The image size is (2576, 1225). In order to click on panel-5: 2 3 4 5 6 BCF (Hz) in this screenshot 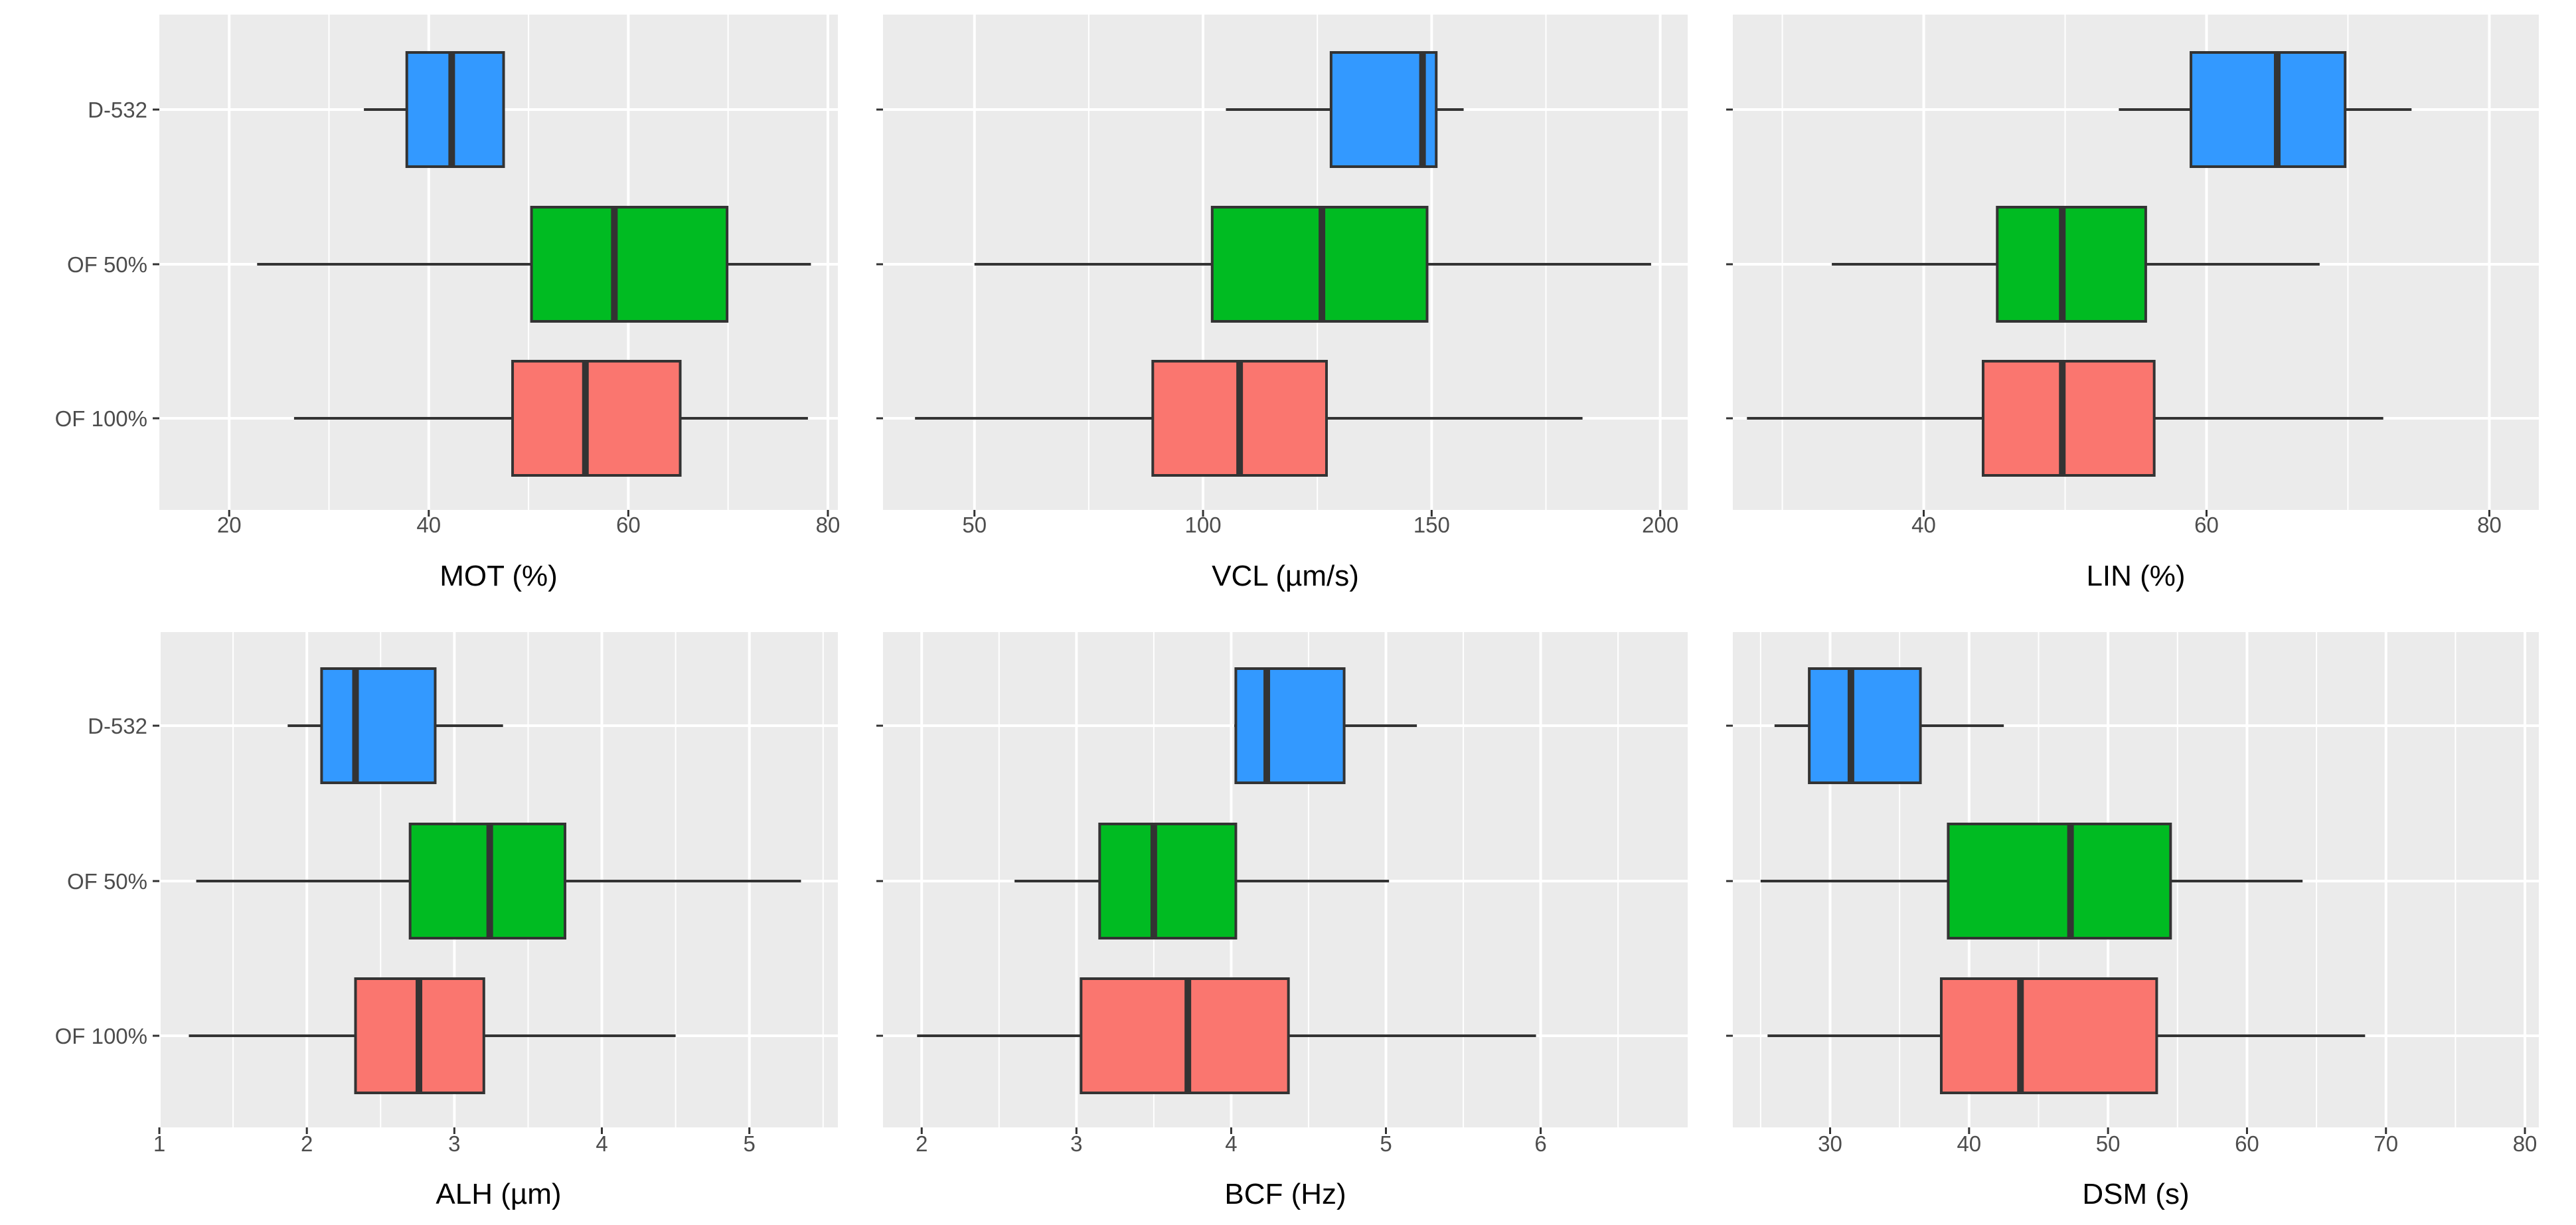, I will do `click(1282, 921)`.